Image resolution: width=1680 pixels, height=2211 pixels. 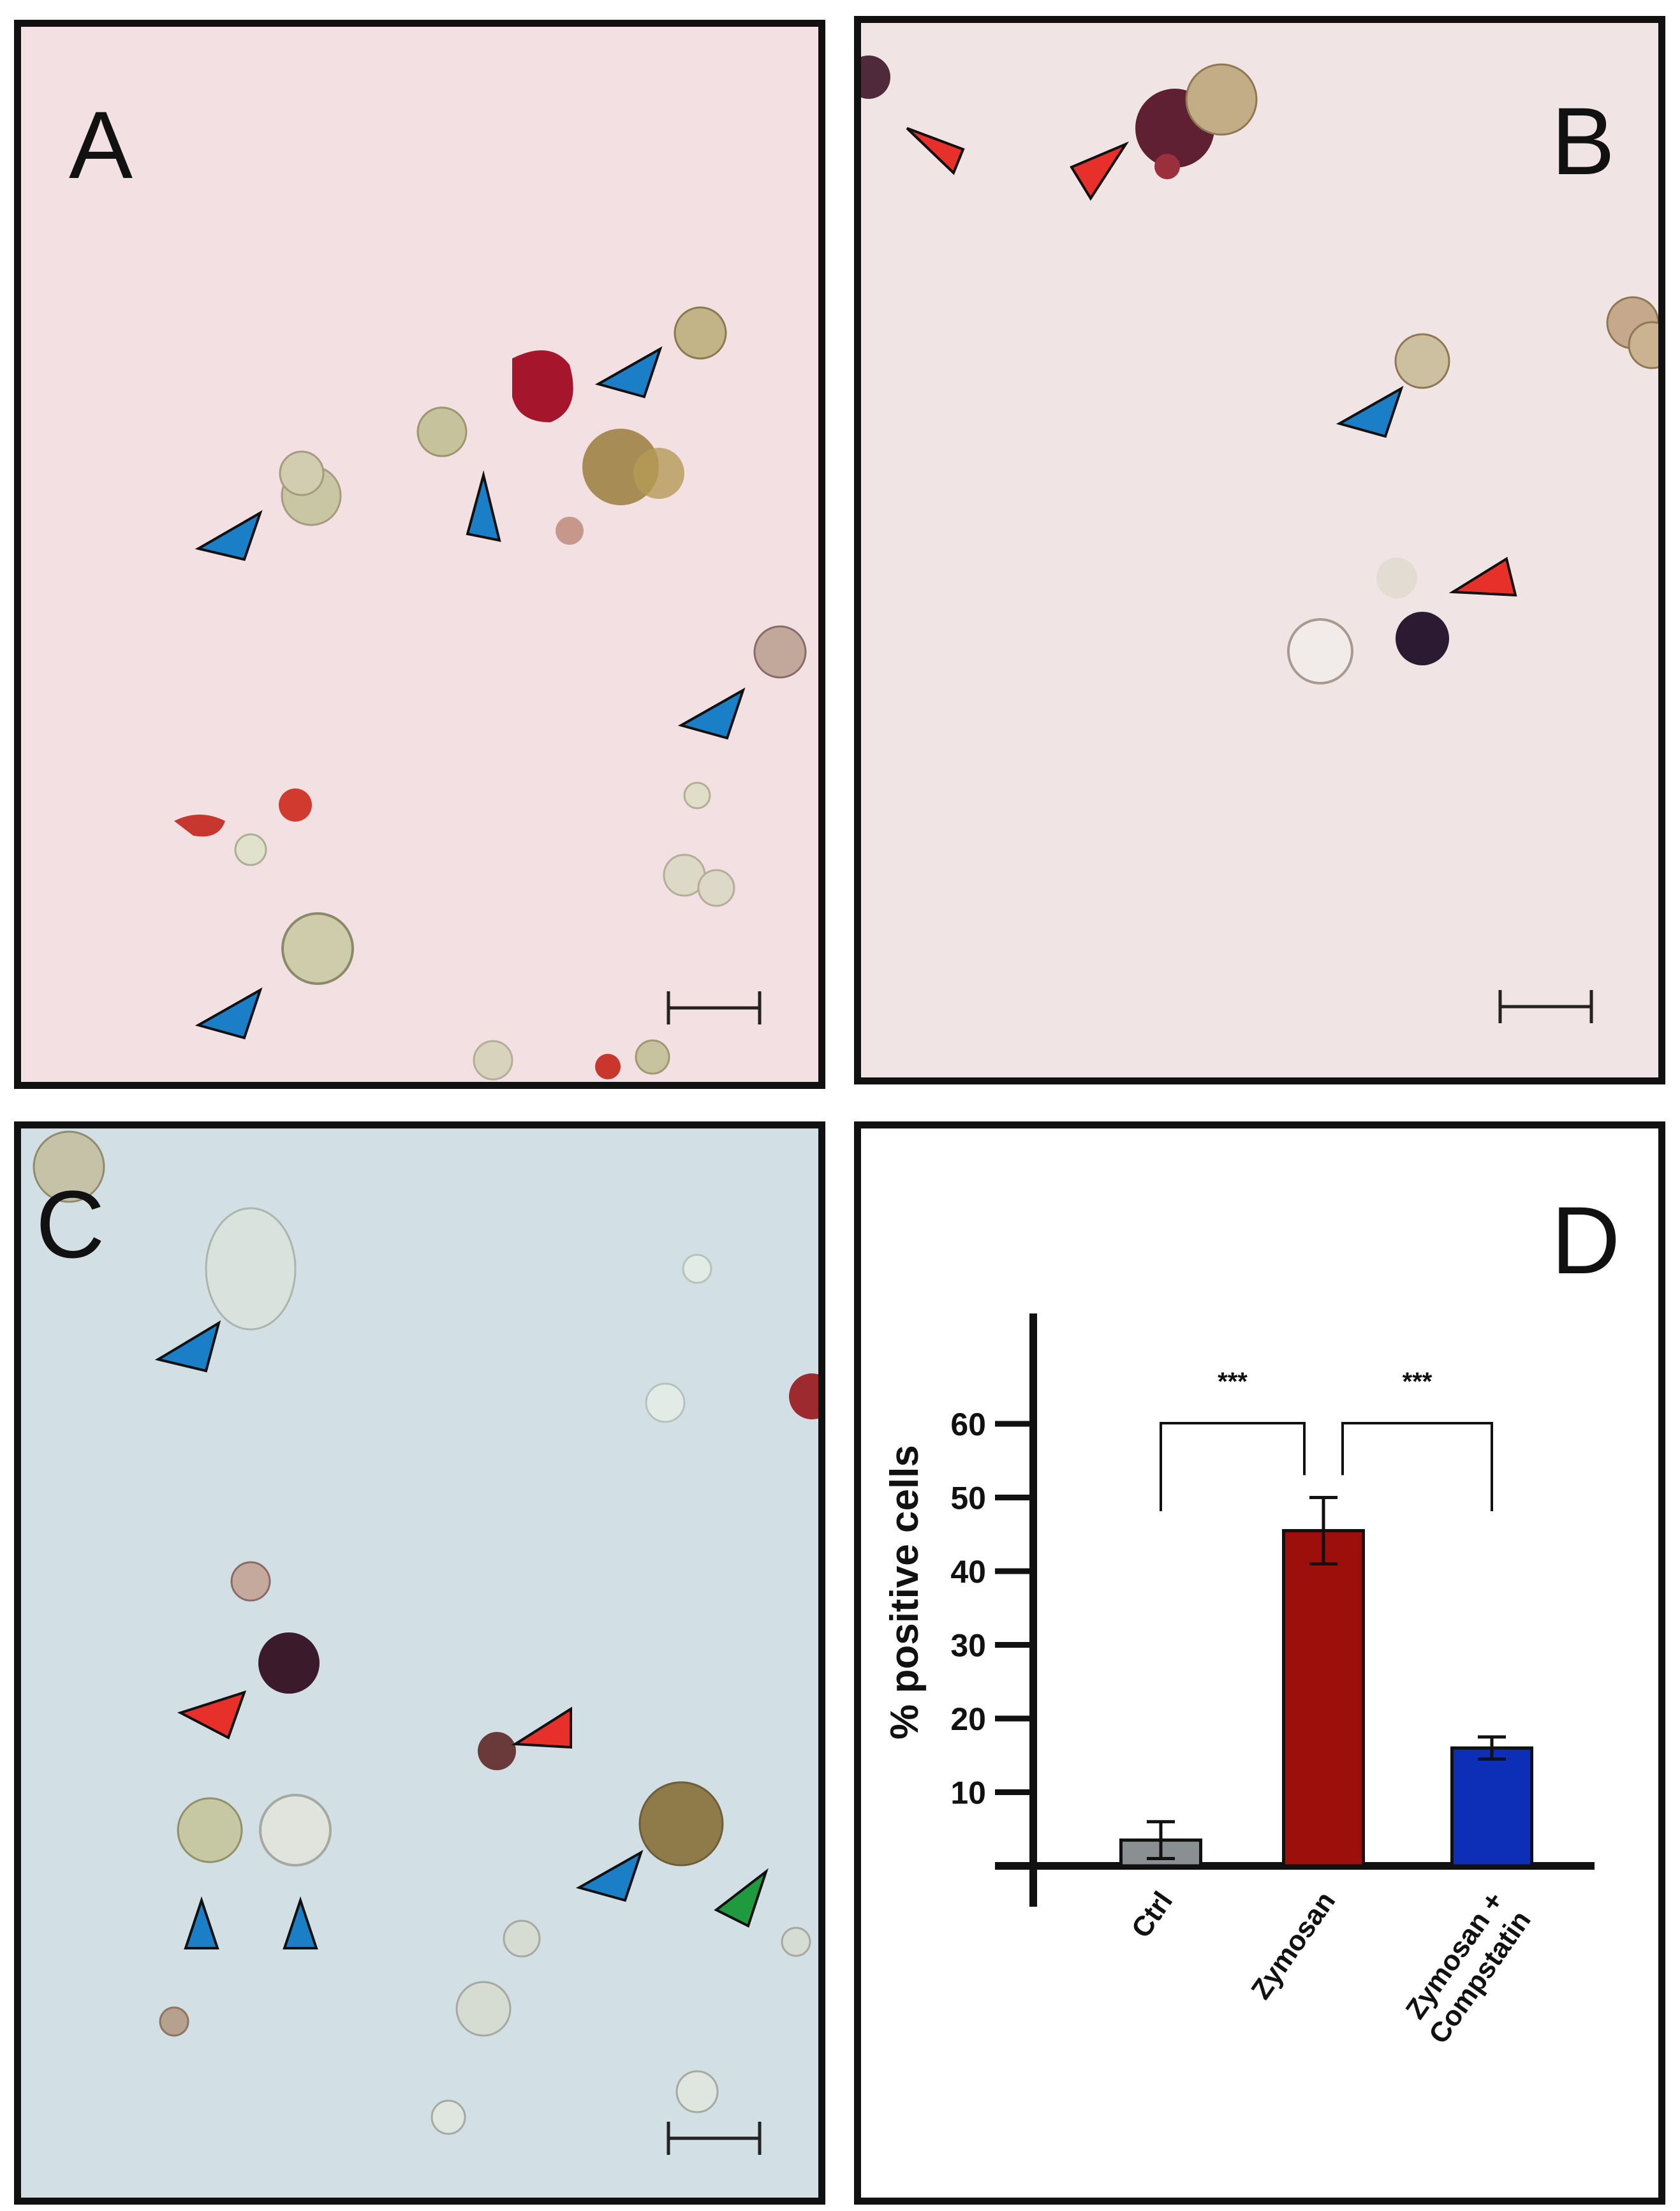 What do you see at coordinates (968, 1498) in the screenshot?
I see `y-tick-label: 50` at bounding box center [968, 1498].